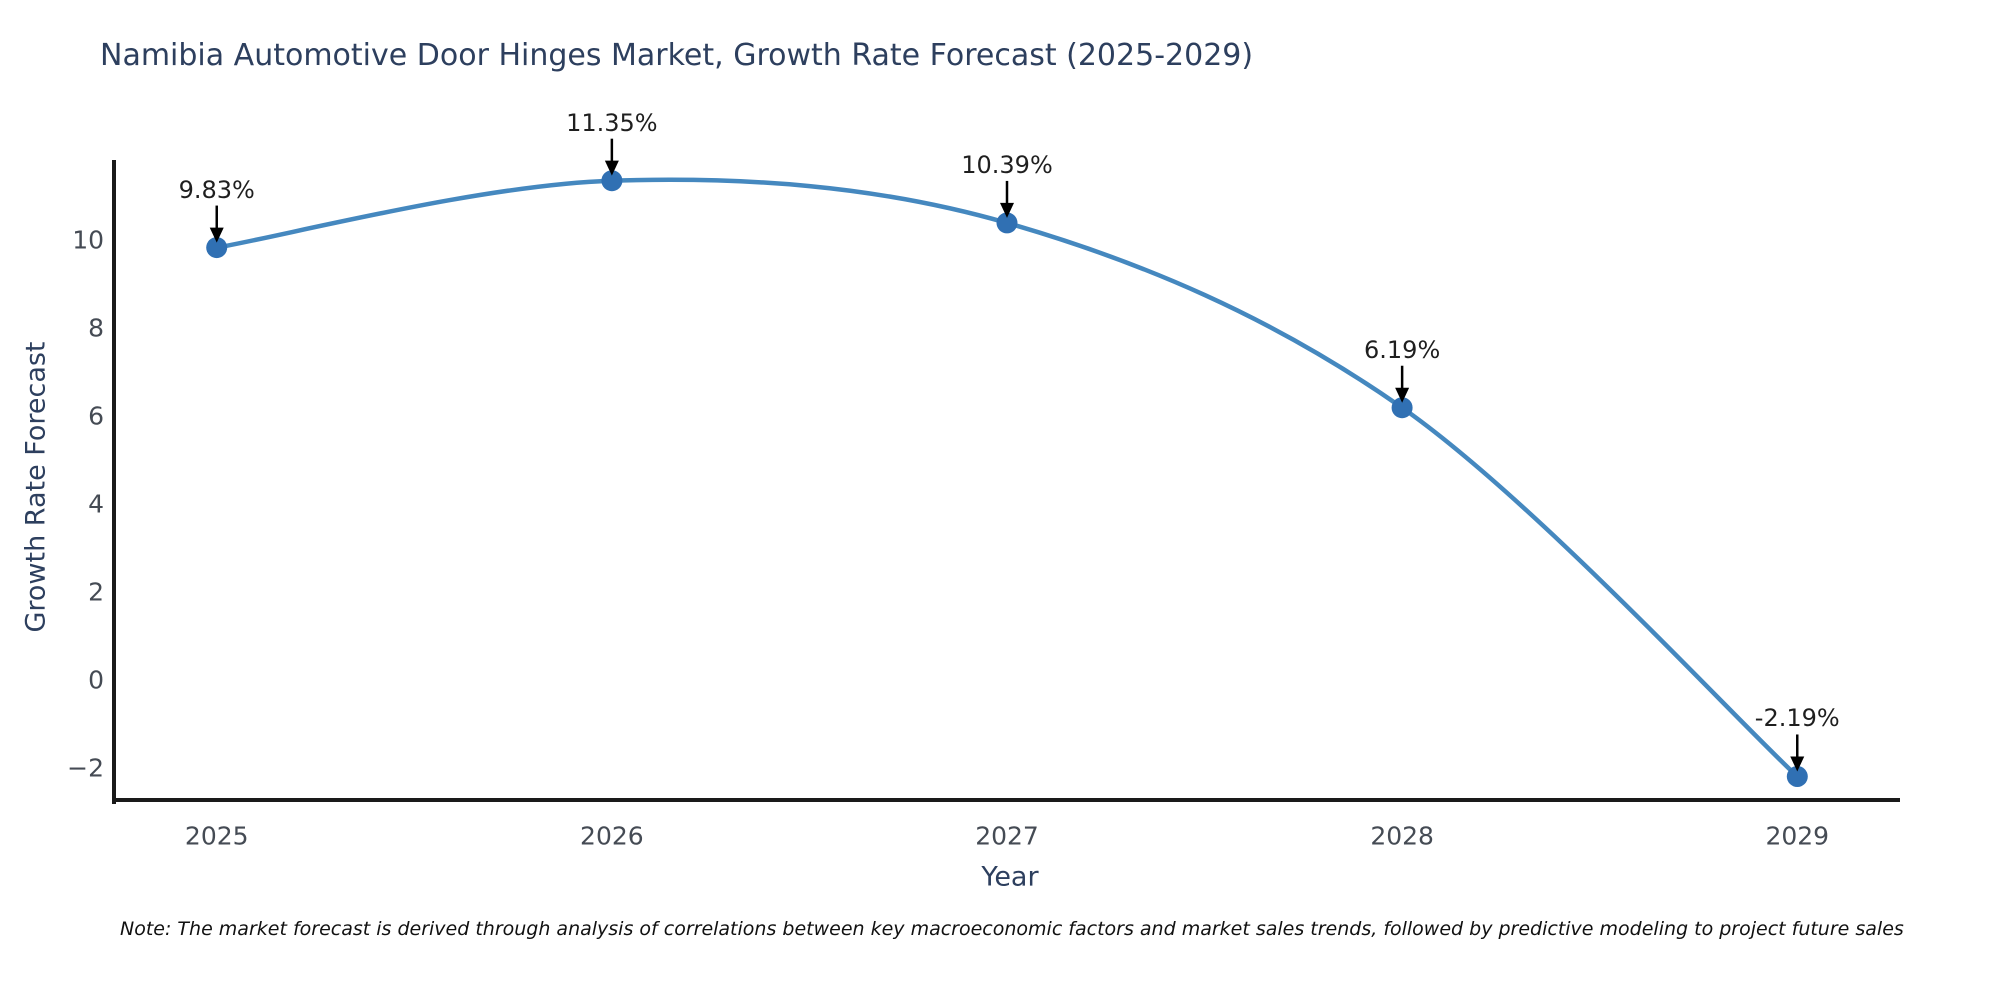 Image resolution: width=2000 pixels, height=1000 pixels. I want to click on y-tick-label-text: 4, so click(96, 504).